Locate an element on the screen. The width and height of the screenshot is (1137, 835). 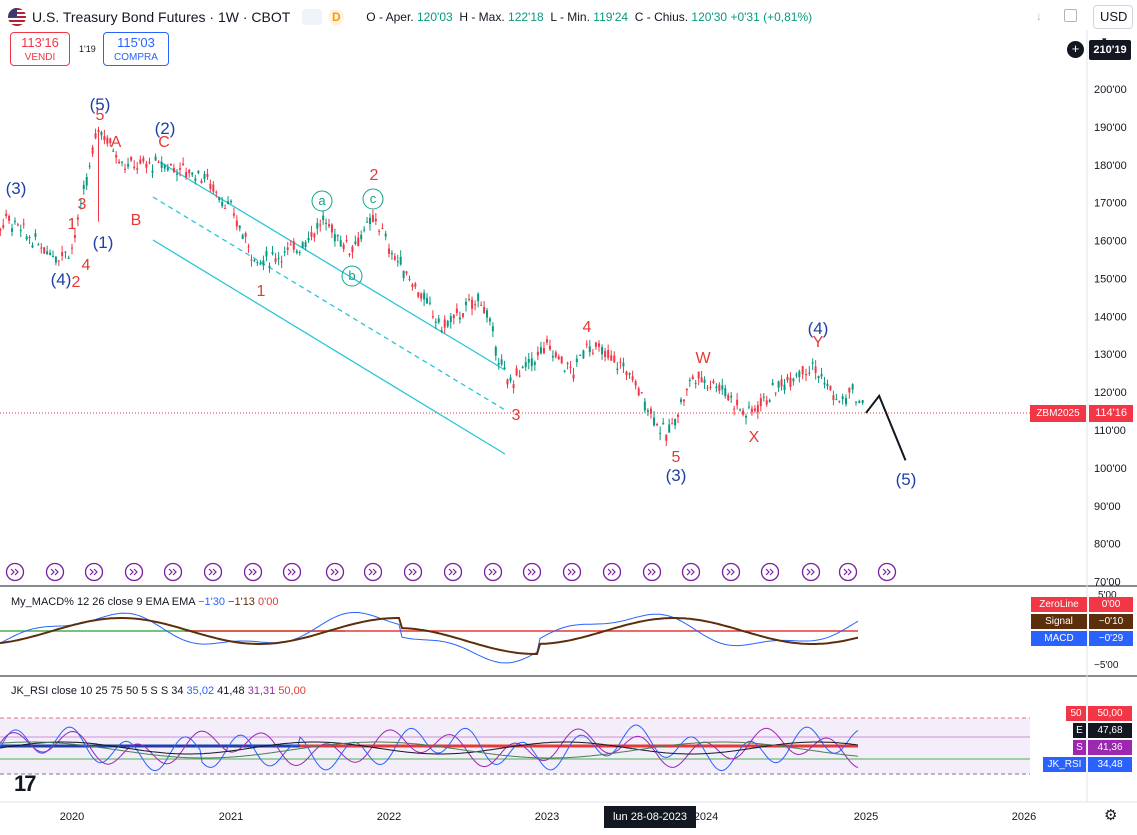
time-axis: 2020 2021 2022 2023 2024 2025 2026 is located at coordinates (548, 817).